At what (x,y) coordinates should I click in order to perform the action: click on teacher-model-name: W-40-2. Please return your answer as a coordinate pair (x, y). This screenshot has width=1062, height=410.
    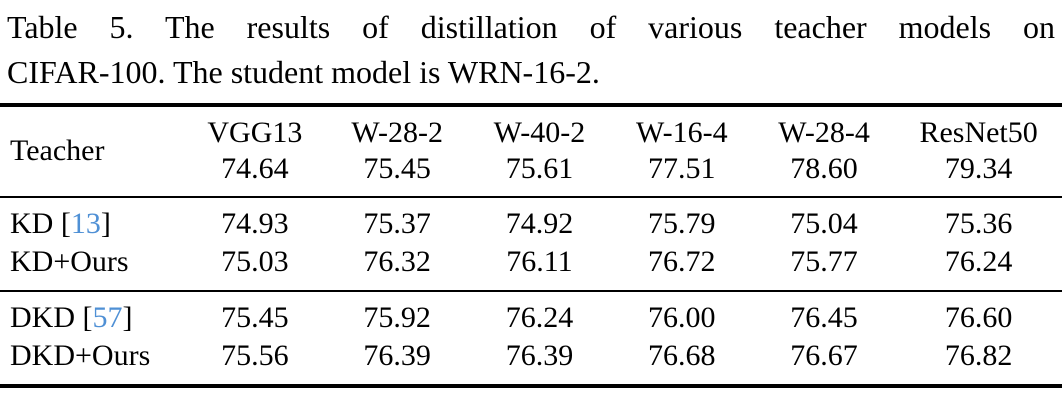
    Looking at the image, I should click on (539, 132).